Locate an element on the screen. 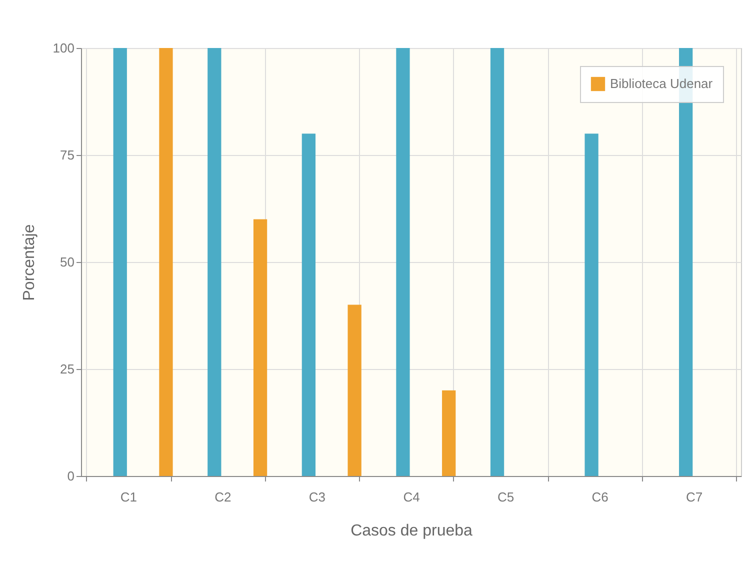  x-tick-label: C7 is located at coordinates (694, 497).